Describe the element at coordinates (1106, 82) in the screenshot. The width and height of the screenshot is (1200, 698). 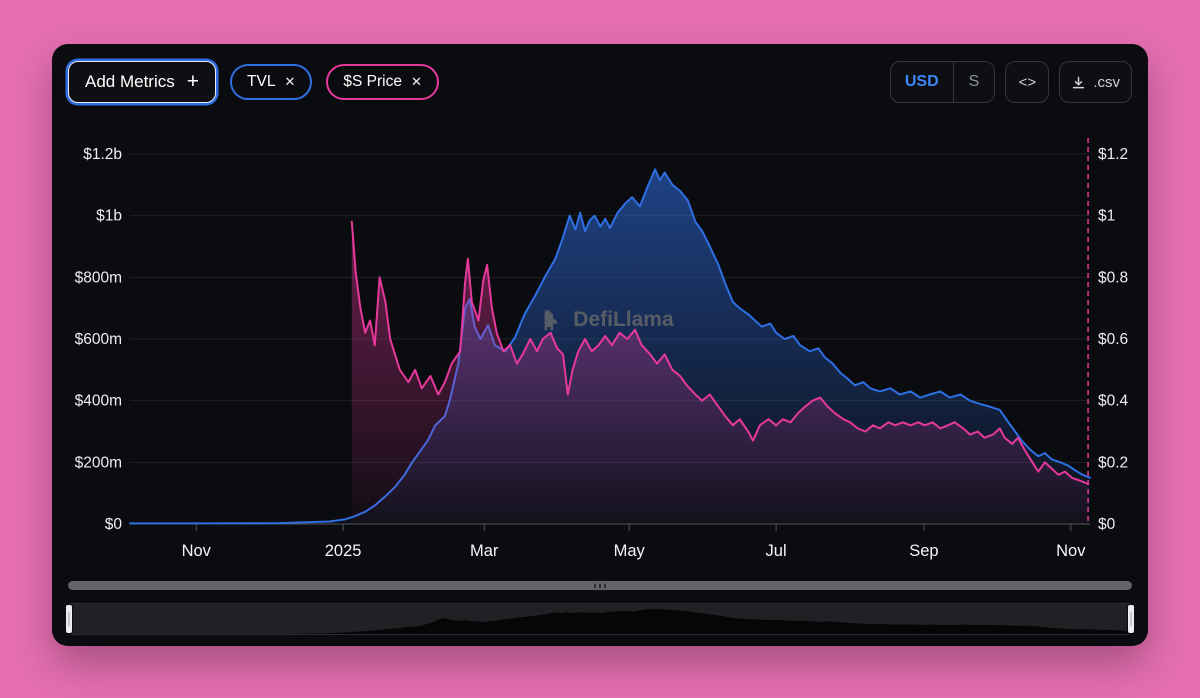
I see `csv-label: .csv` at that location.